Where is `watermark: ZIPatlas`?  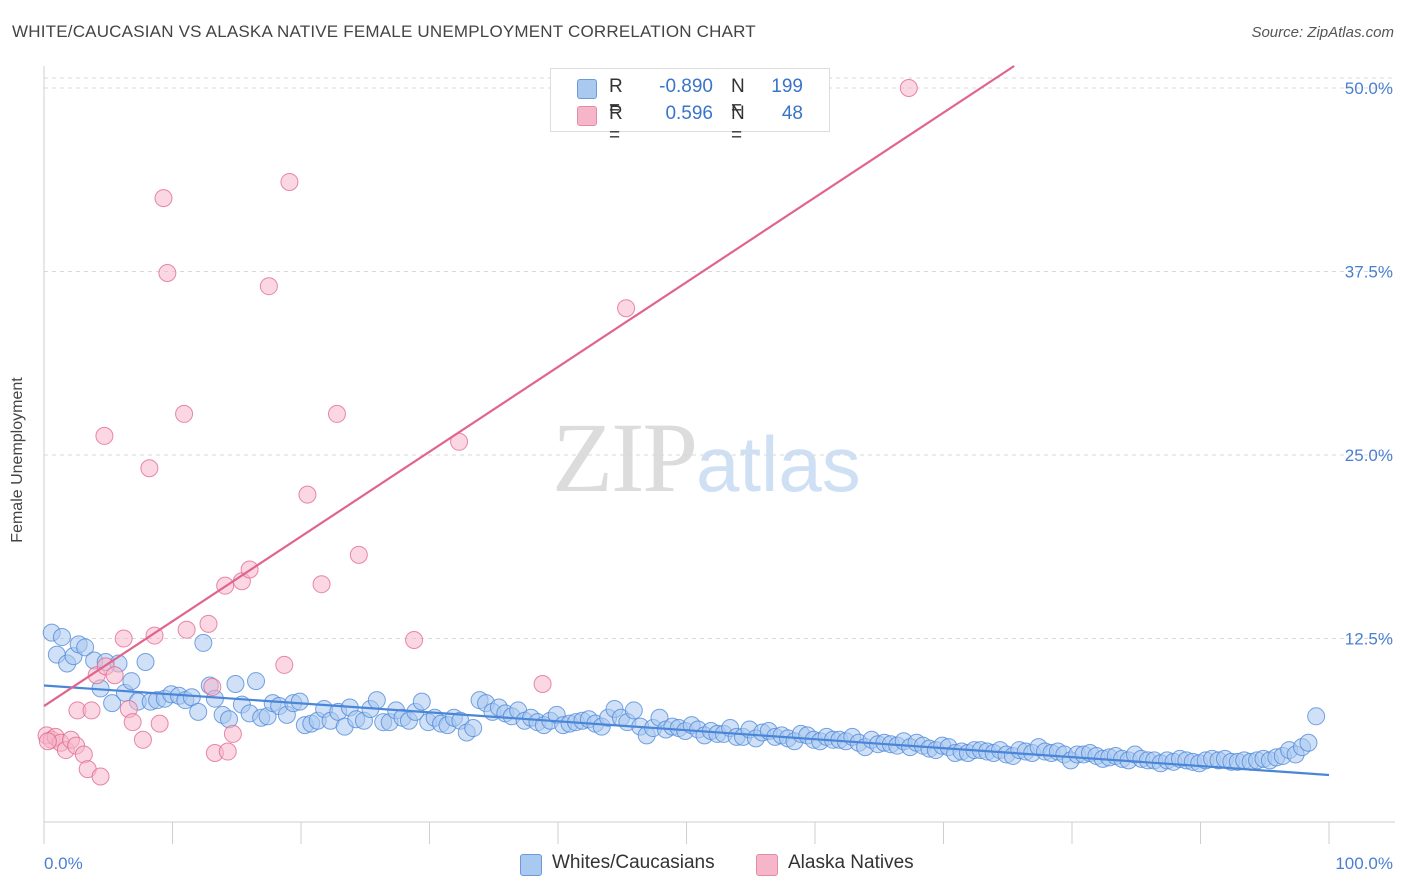
watermark: ZIPatlas is located at coordinates (706, 457).